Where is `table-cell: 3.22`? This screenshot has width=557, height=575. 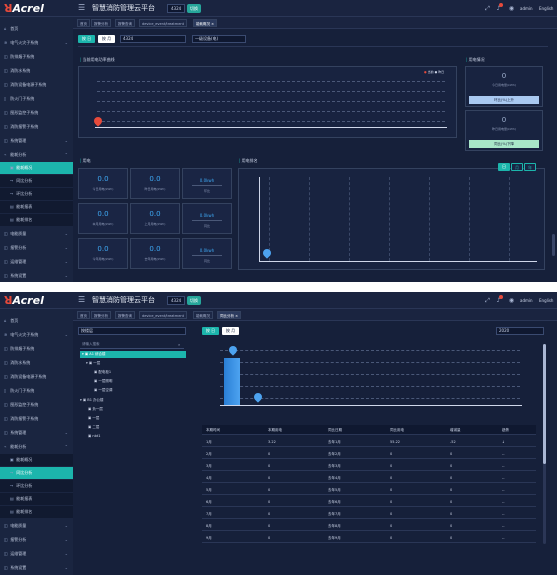 table-cell: 3.22 is located at coordinates (272, 442).